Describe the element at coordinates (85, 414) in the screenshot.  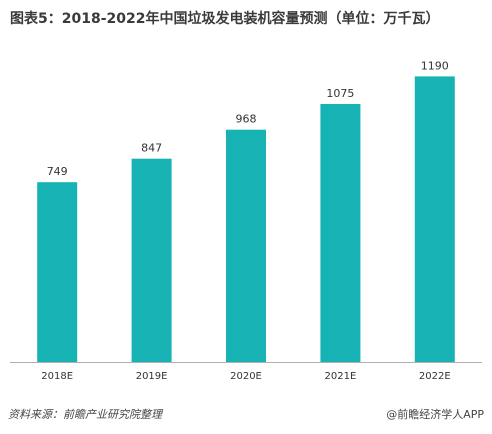
I see `source-note: 资料来源：前瞻产业研究院整理` at that location.